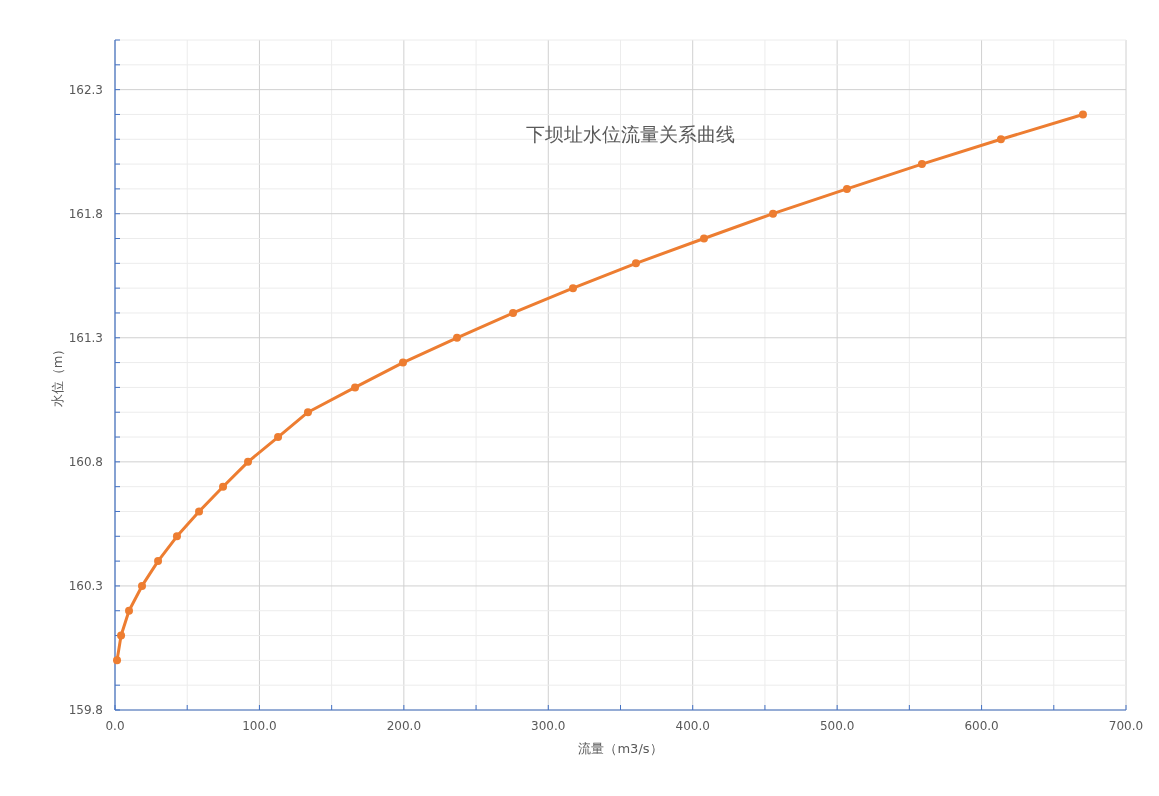 This screenshot has width=1159, height=796. I want to click on x-tick-label: 700.0, so click(1126, 726).